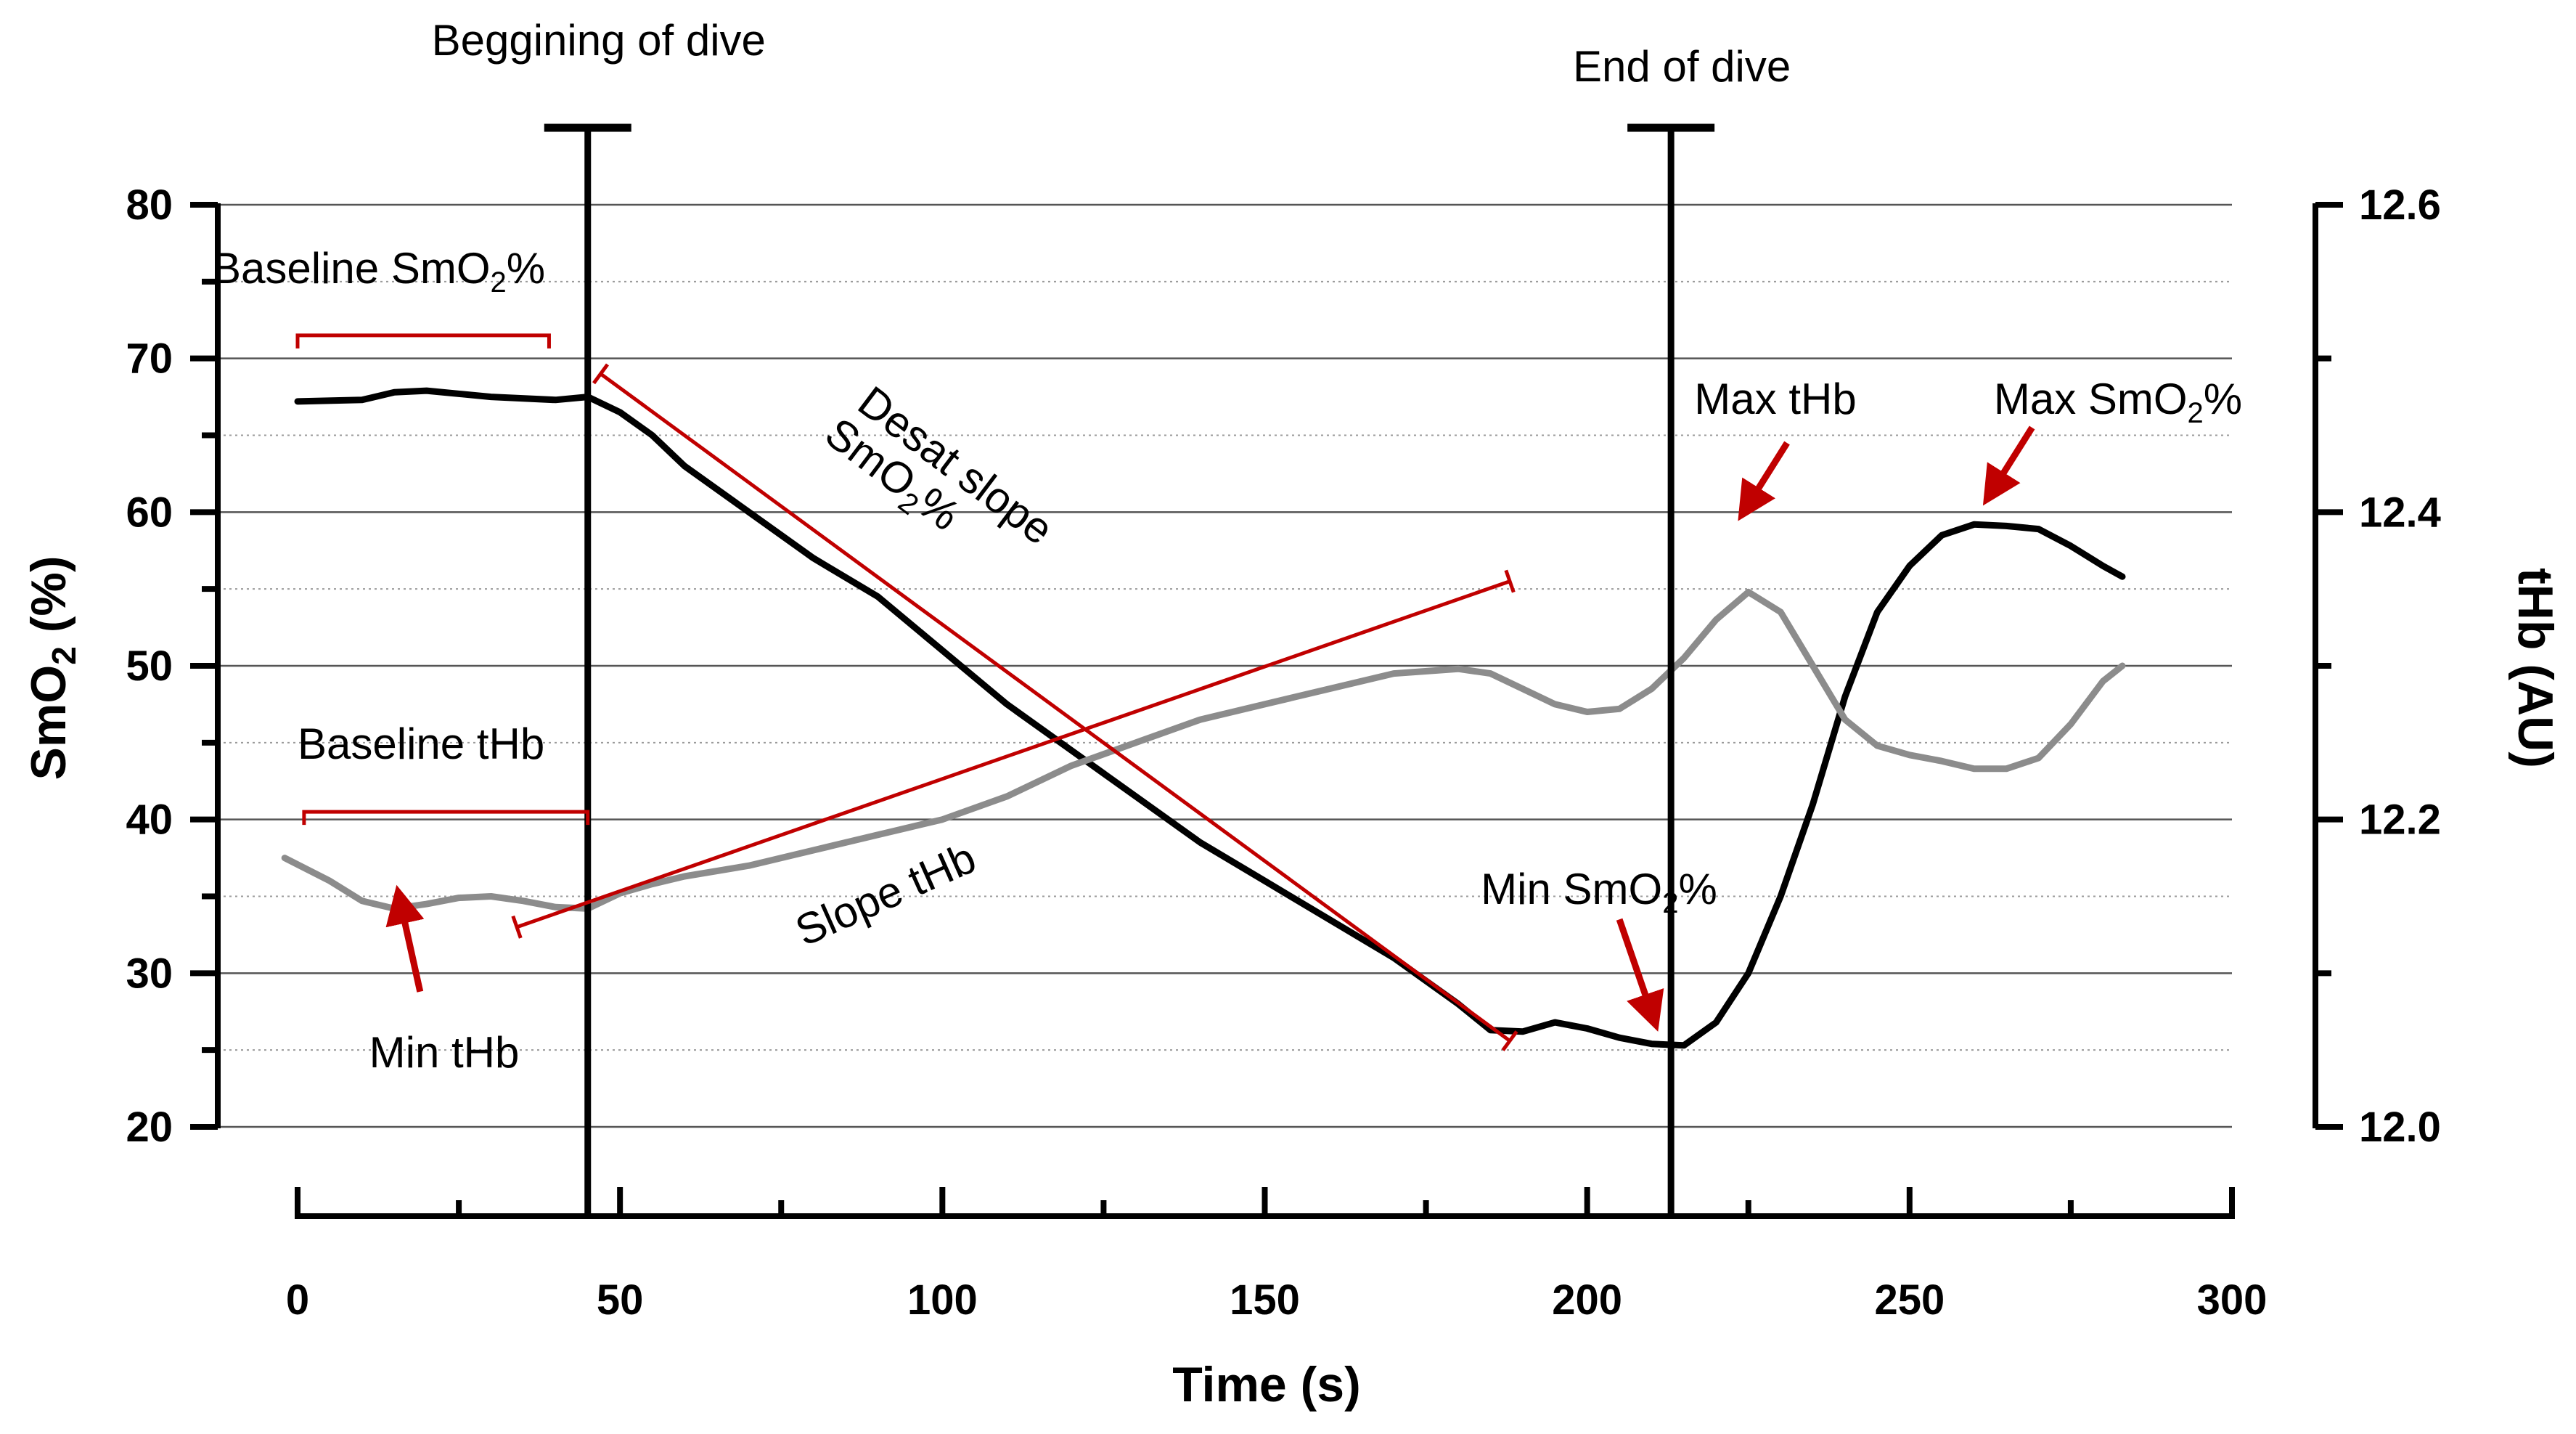  I want to click on desat-slope-cap-end, so click(1509, 1040).